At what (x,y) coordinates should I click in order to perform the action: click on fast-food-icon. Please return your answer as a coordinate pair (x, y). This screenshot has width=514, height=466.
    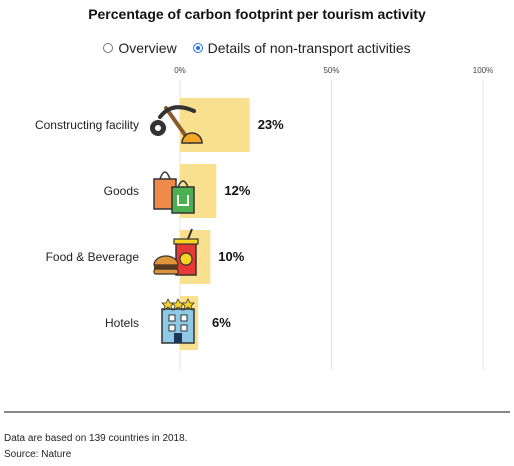
    Looking at the image, I should click on (176, 252).